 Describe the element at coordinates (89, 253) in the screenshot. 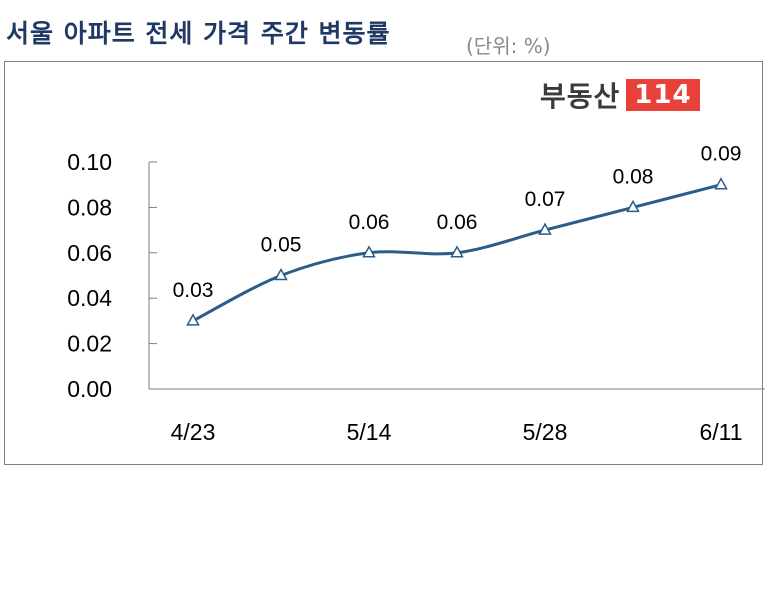

I see `y-tick-label: 0.06` at that location.